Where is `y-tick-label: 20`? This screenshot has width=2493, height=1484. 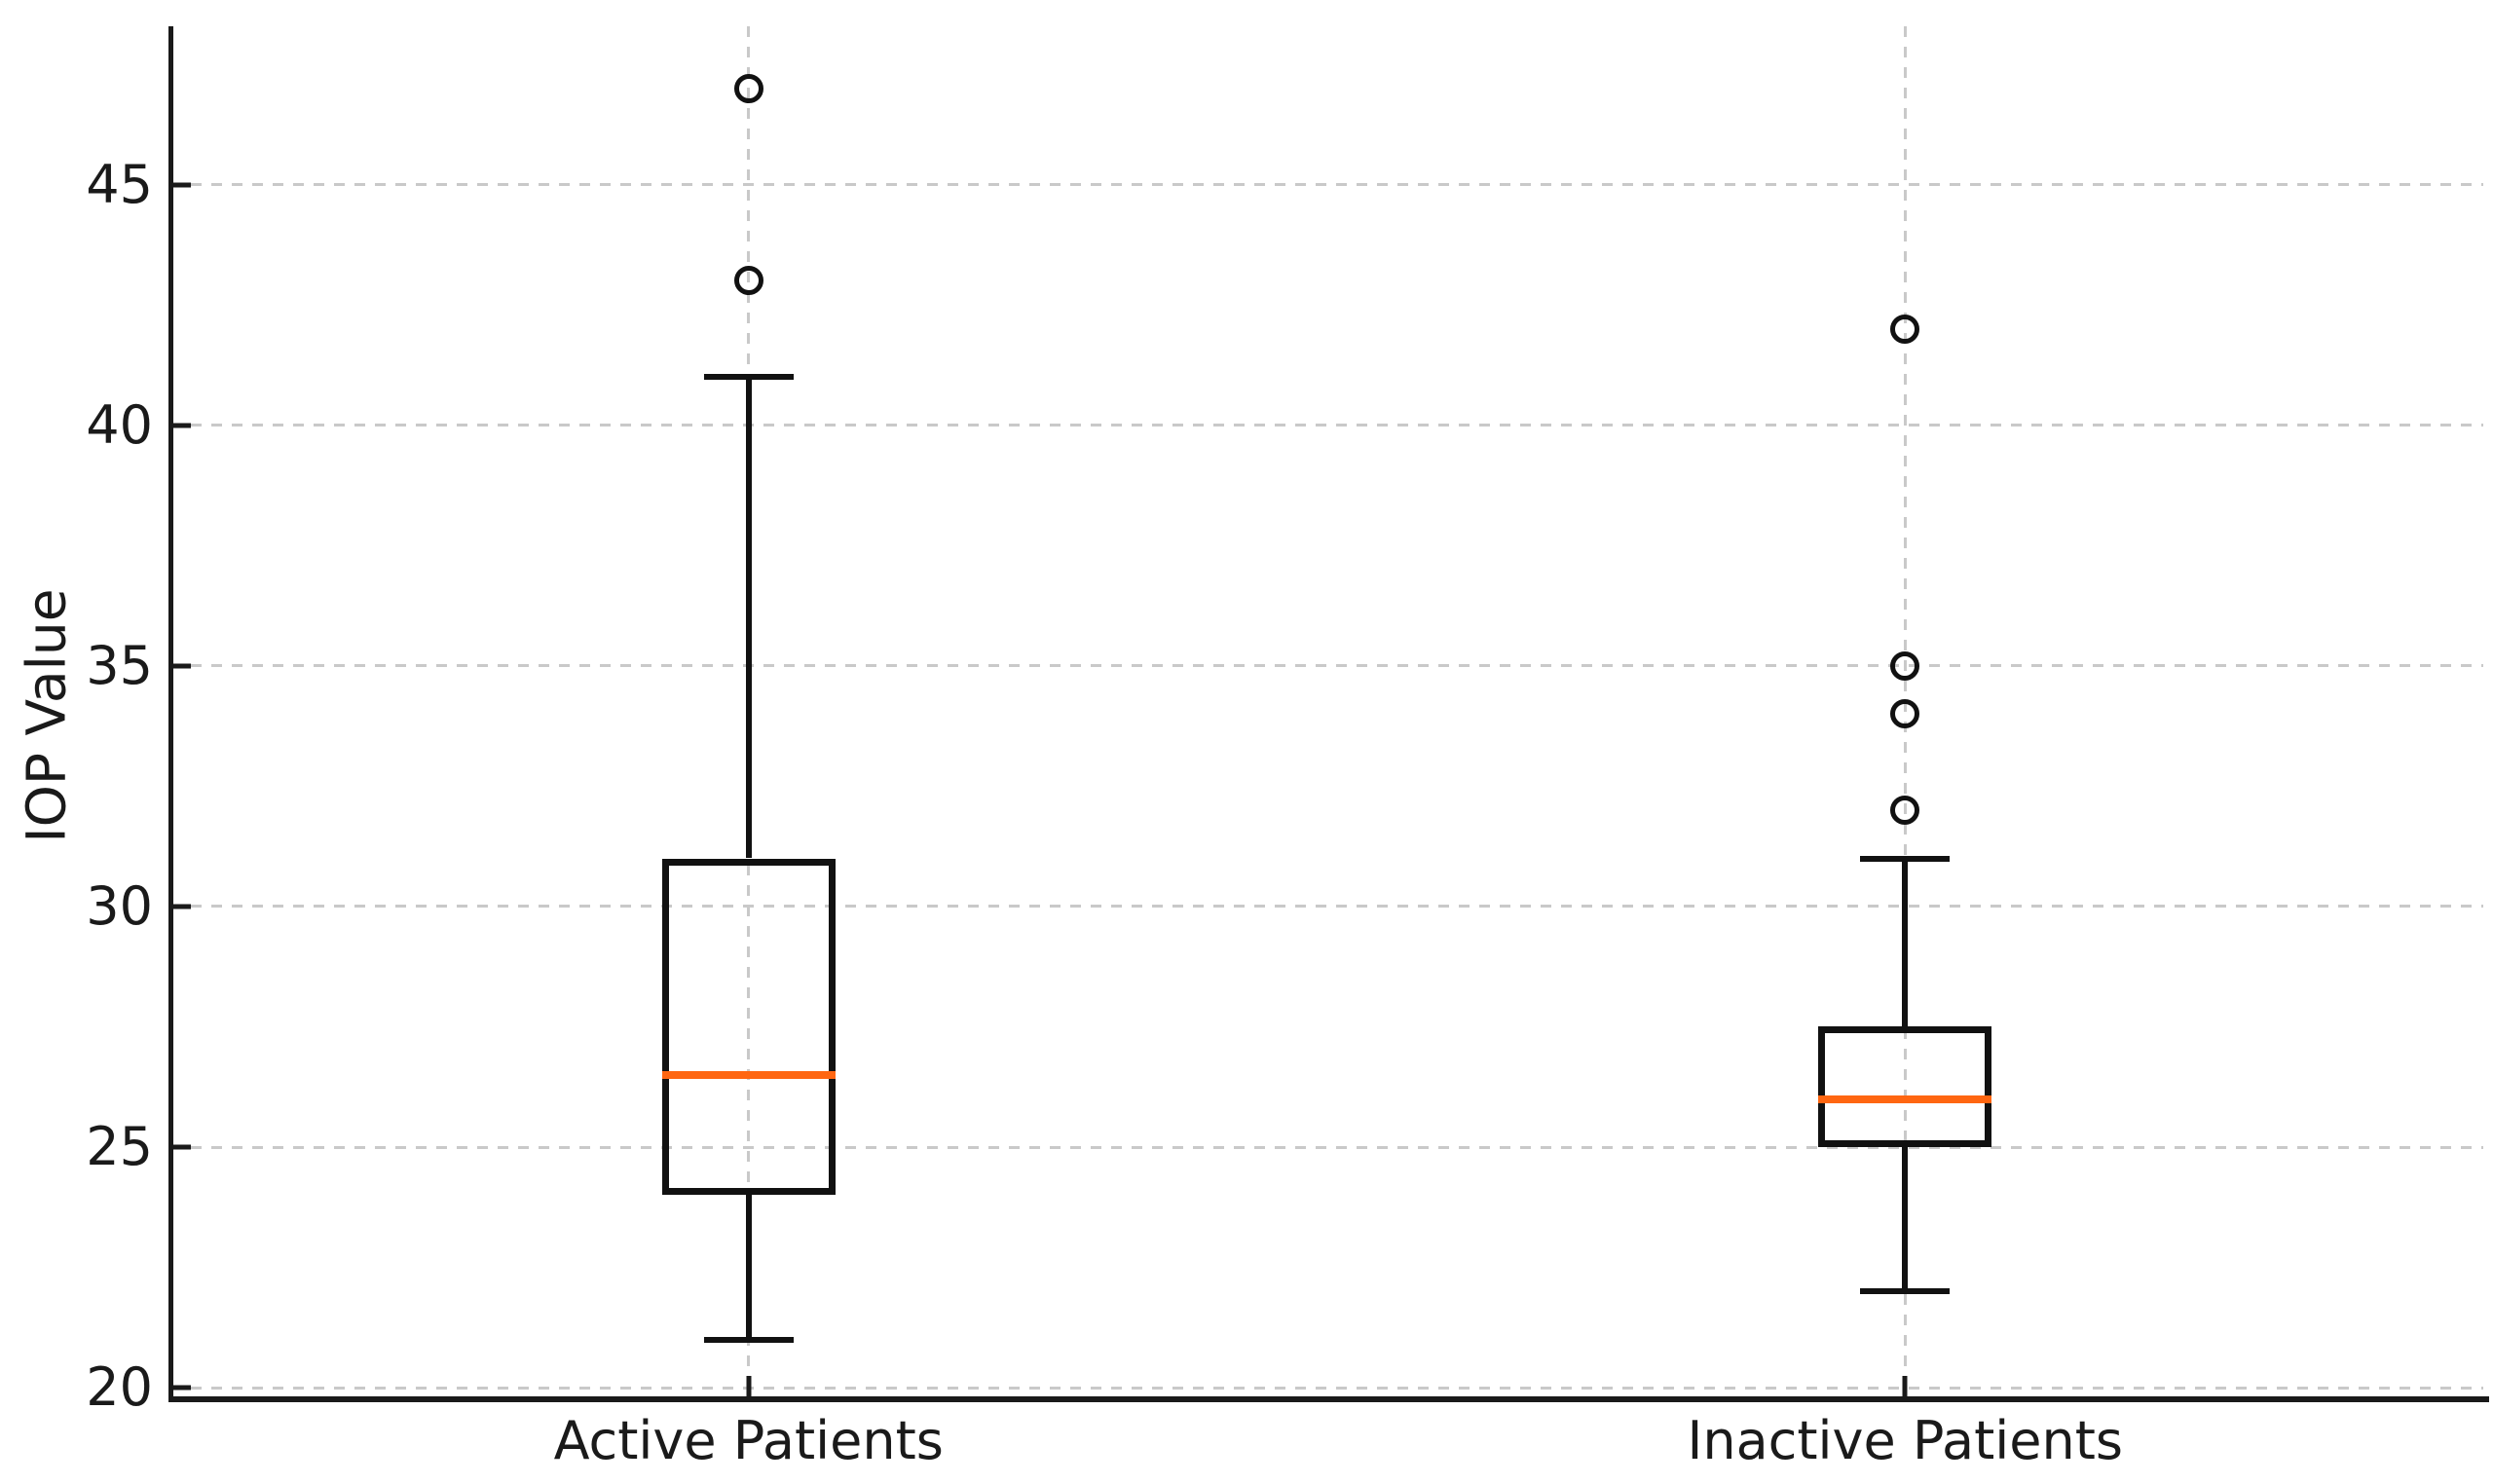
y-tick-label: 20 is located at coordinates (120, 1387).